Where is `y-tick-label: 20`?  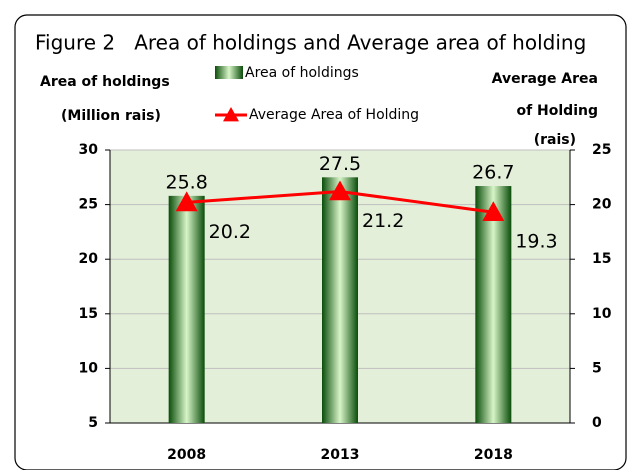 y-tick-label: 20 is located at coordinates (89, 259).